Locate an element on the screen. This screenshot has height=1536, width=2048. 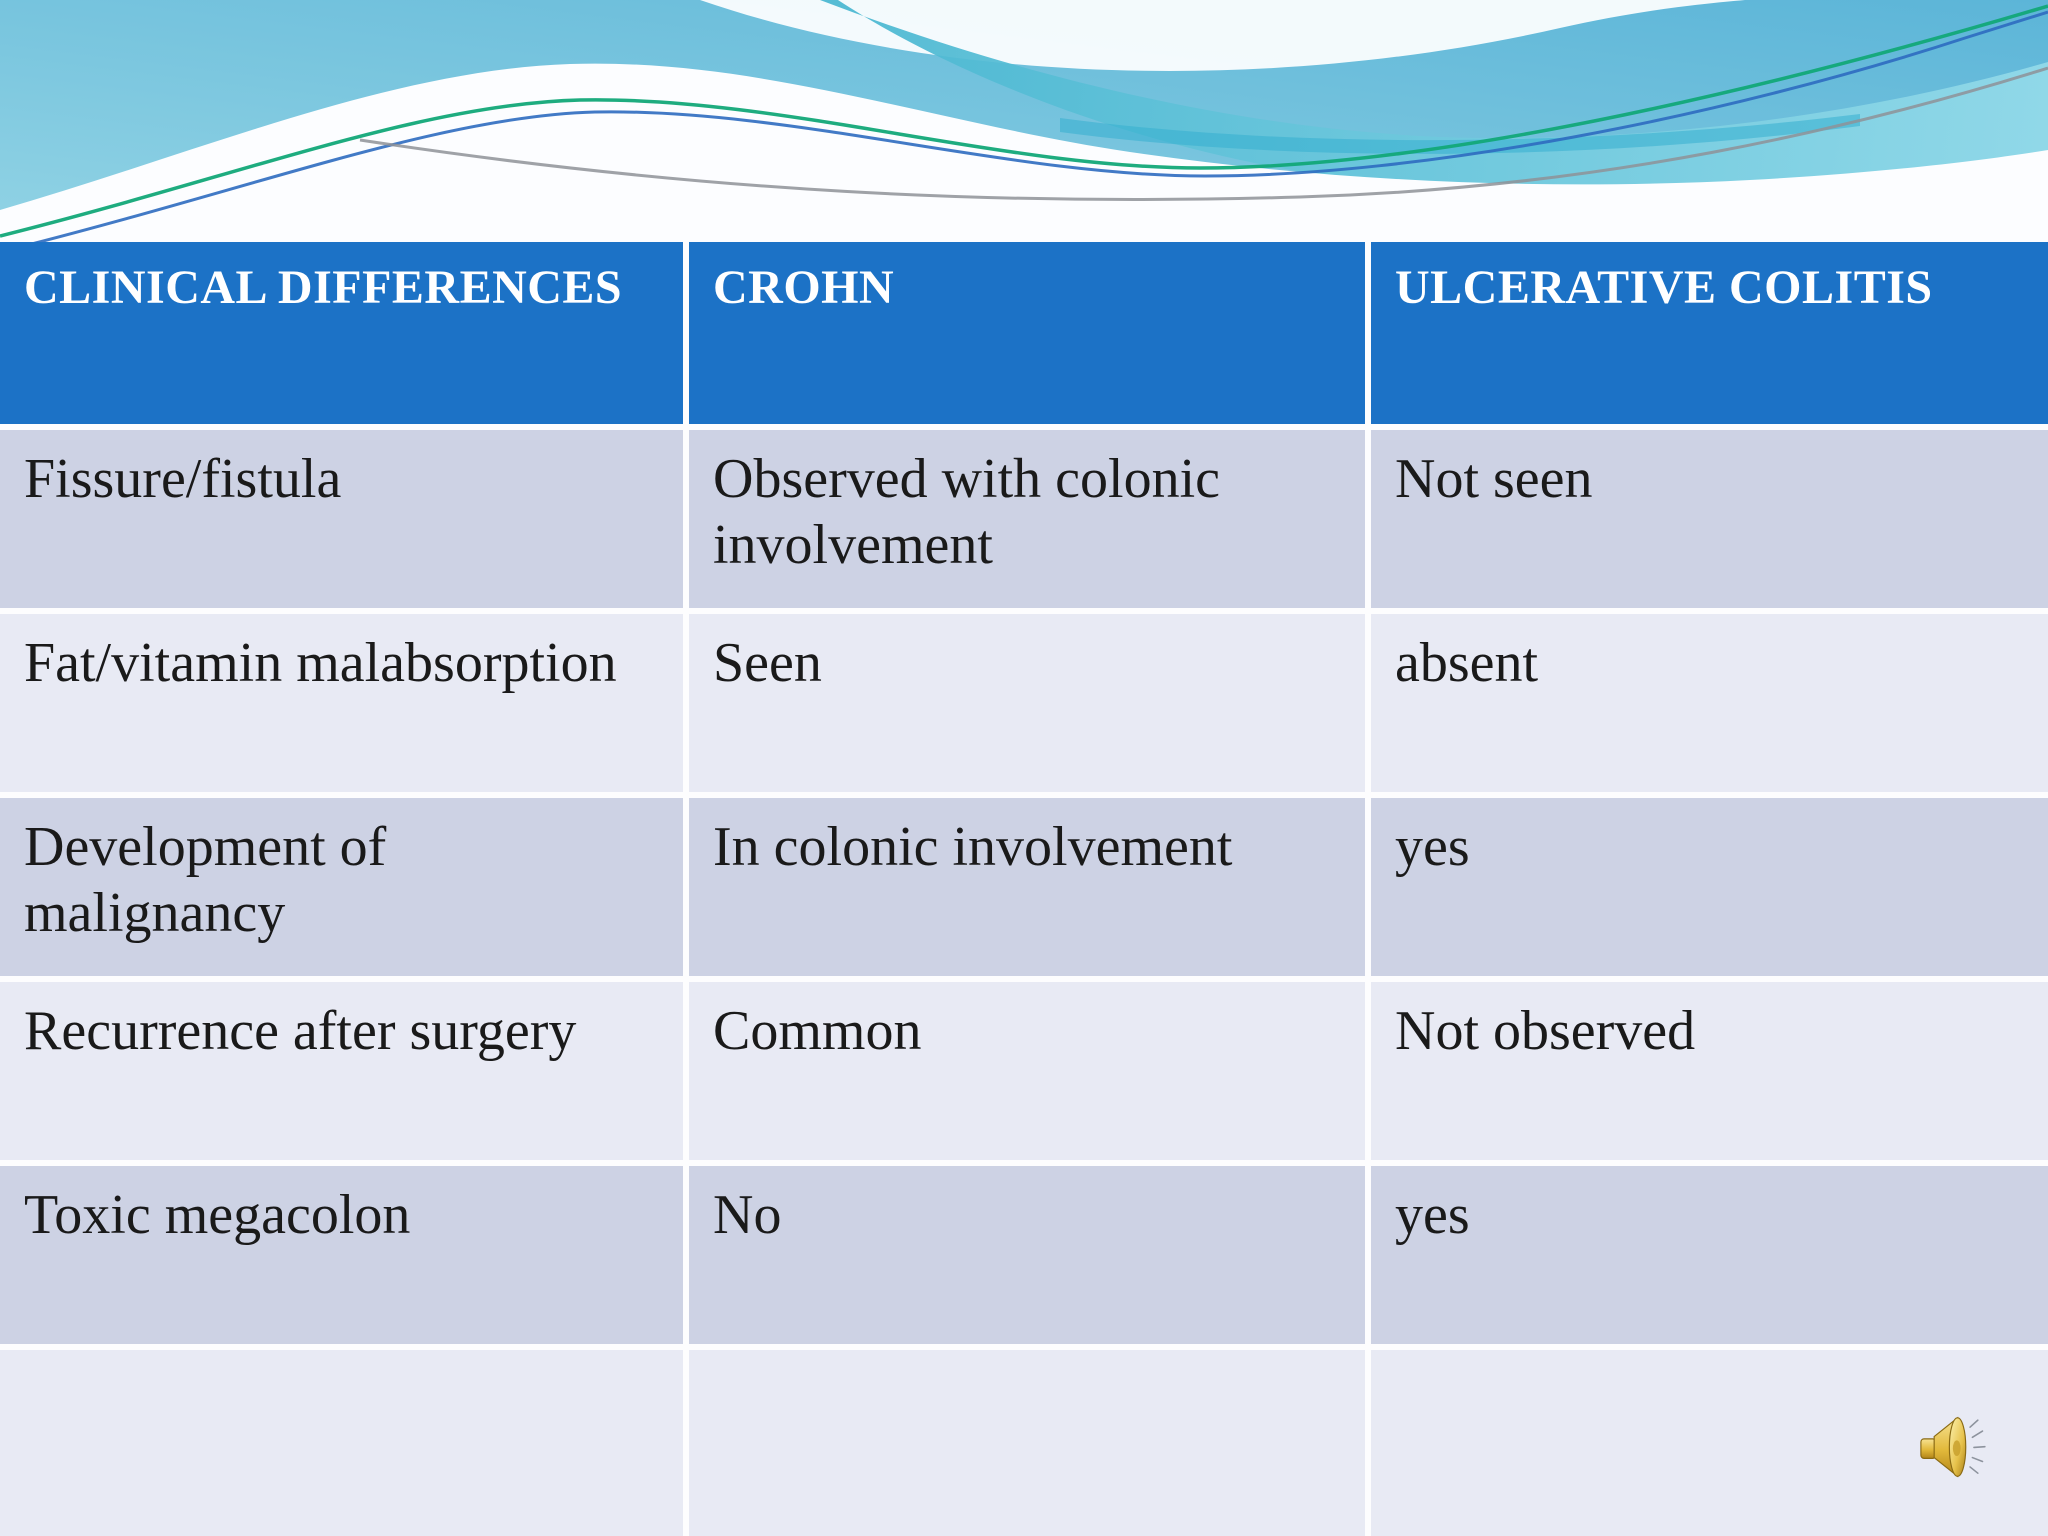
cell-r6-c1 is located at coordinates (341, 1443).